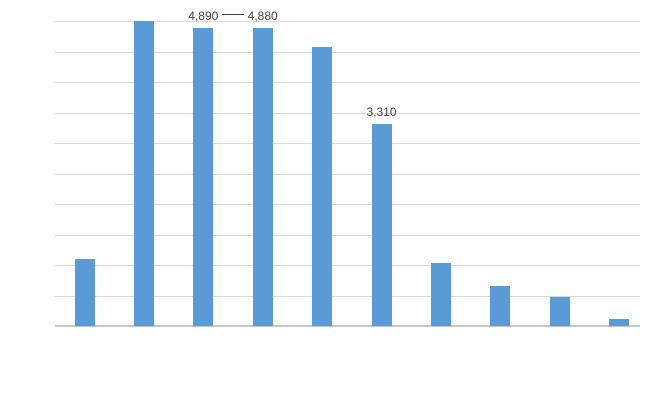  What do you see at coordinates (203, 15) in the screenshot?
I see `data-label: 4,890` at bounding box center [203, 15].